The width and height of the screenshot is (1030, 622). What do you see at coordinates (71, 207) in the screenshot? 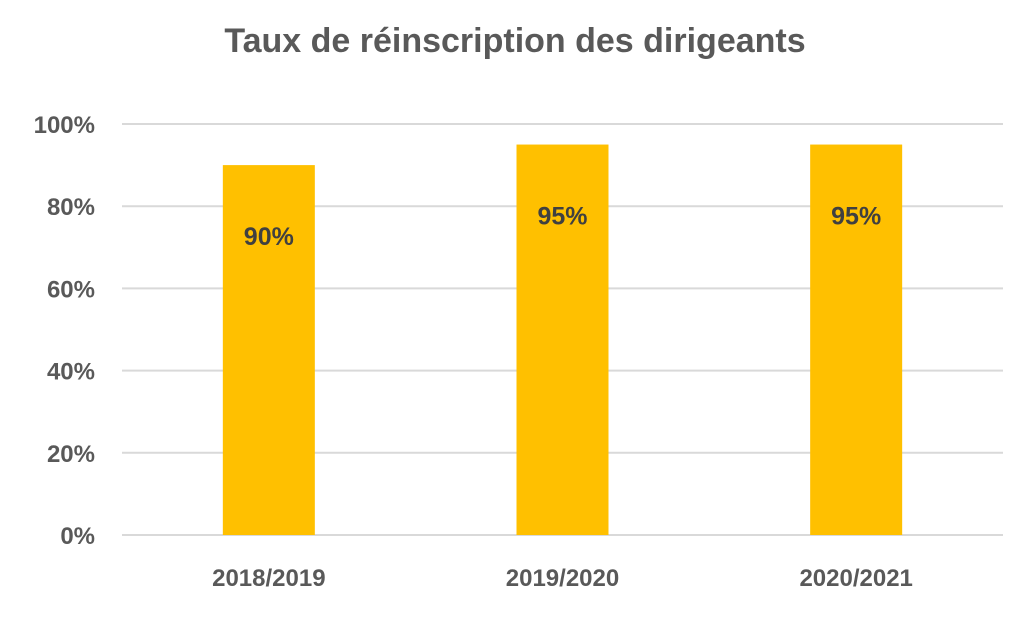
I see `y-tick-label: 80%` at bounding box center [71, 207].